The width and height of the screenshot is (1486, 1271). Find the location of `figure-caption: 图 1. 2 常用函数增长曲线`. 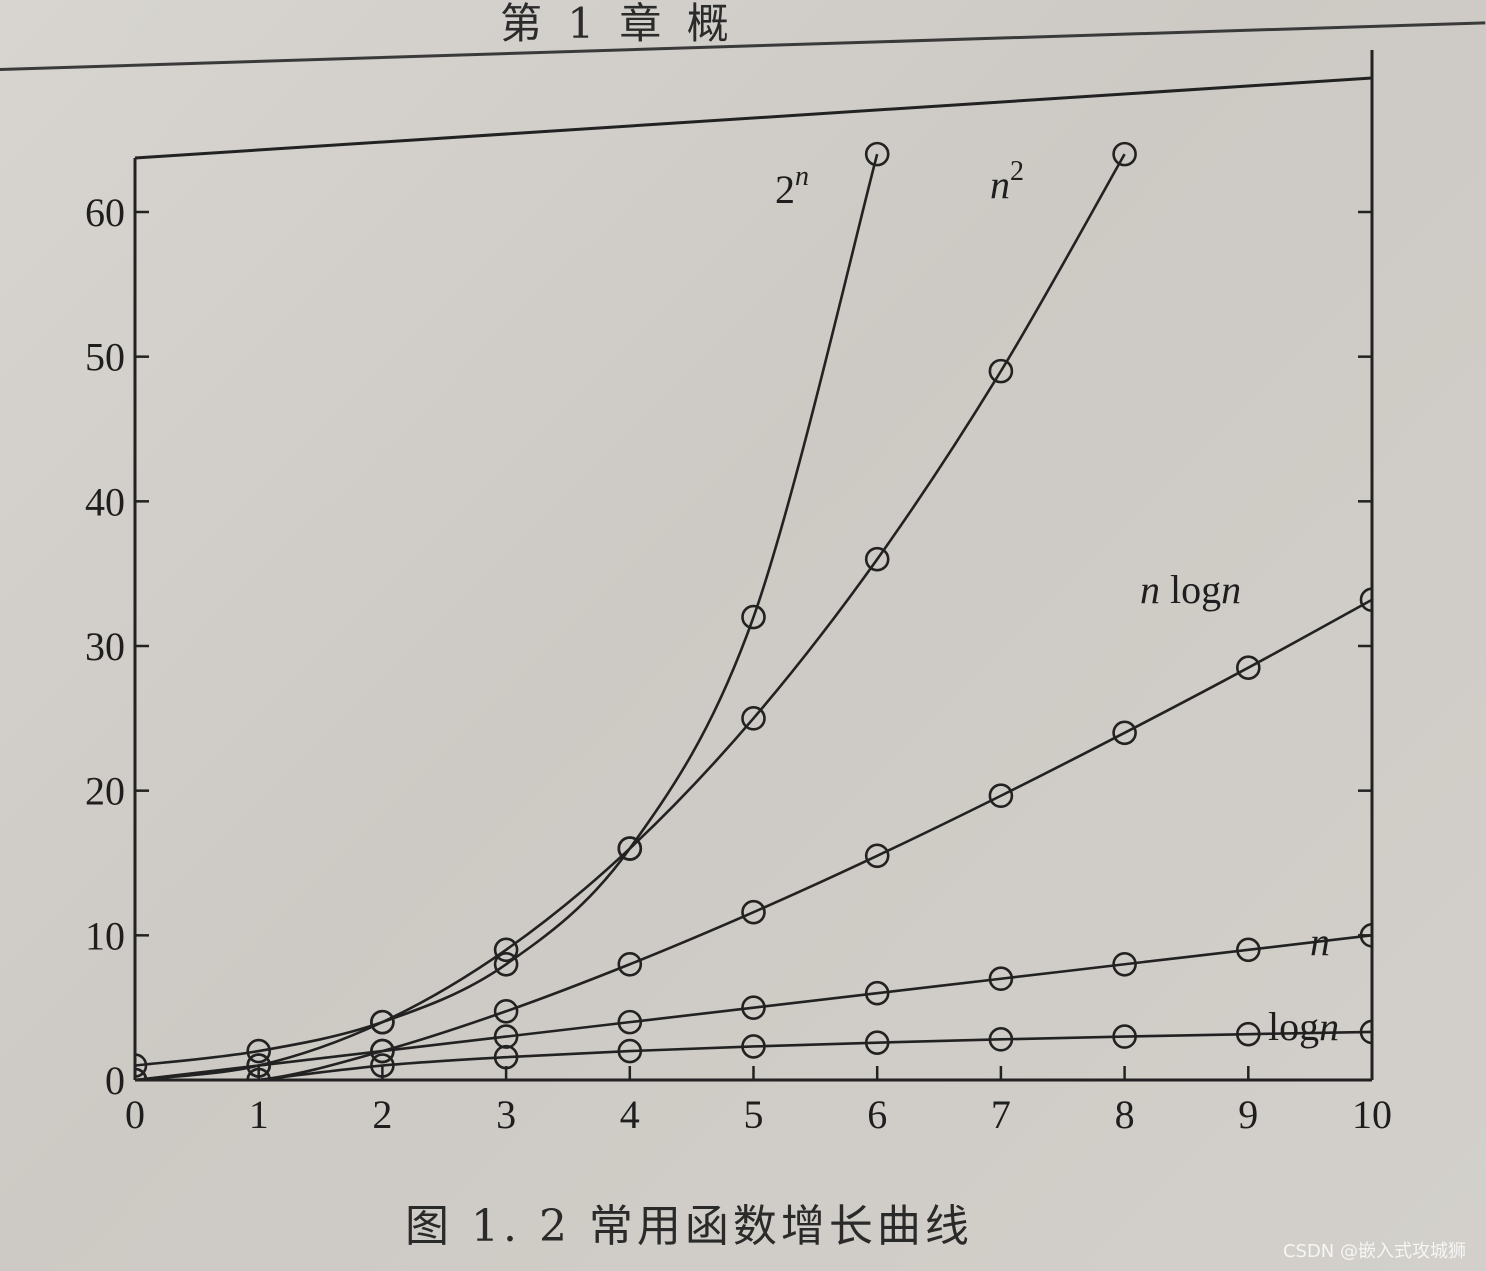

figure-caption: 图 1. 2 常用函数增长曲线 is located at coordinates (689, 1226).